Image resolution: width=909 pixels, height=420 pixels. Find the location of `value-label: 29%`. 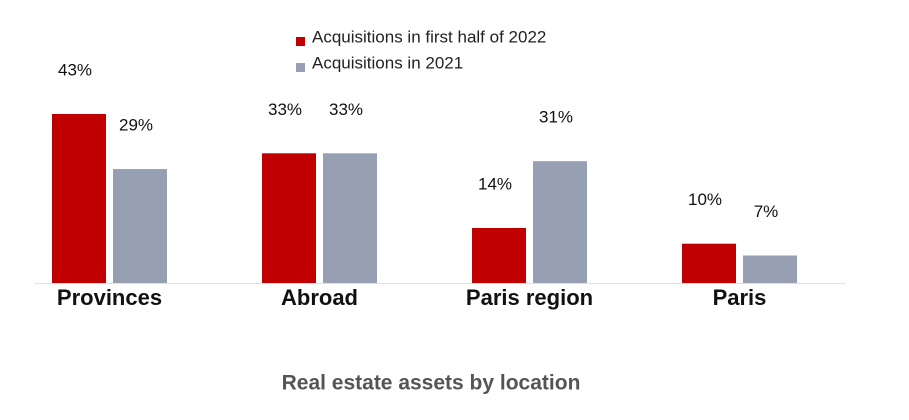

value-label: 29% is located at coordinates (136, 125).